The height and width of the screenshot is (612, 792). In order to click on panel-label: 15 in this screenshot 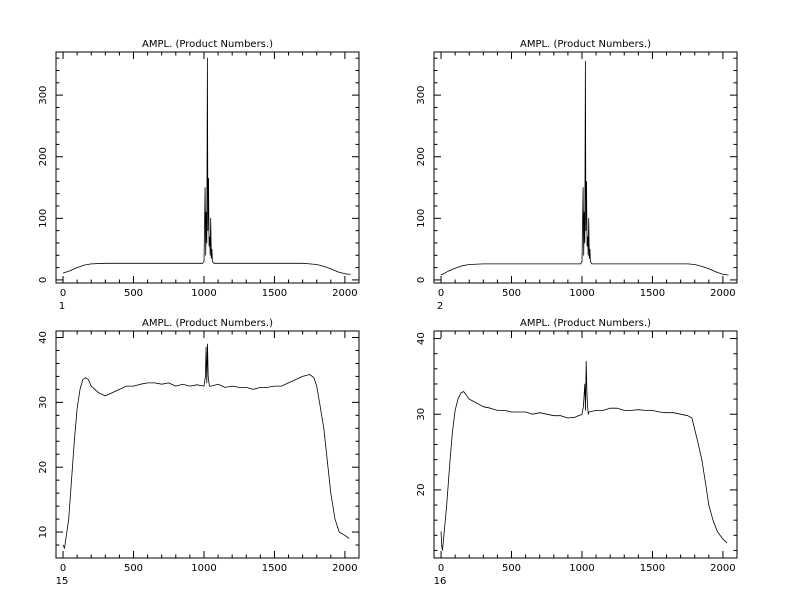, I will do `click(62, 581)`.